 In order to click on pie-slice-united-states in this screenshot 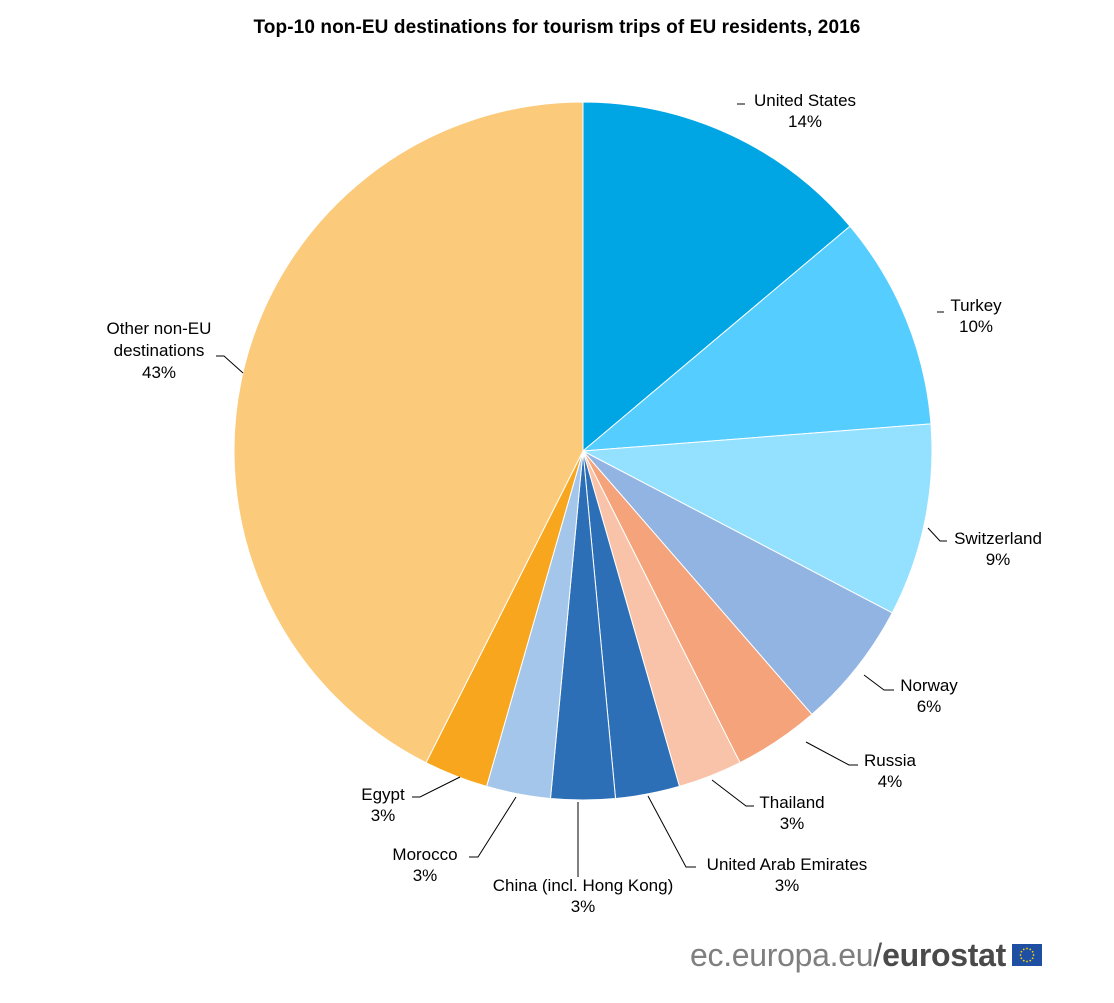, I will do `click(716, 277)`.